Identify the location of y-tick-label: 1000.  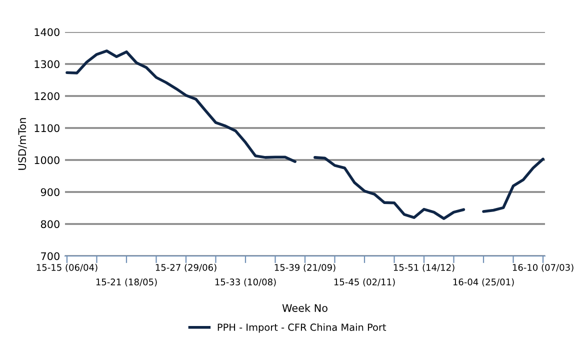
(47, 160).